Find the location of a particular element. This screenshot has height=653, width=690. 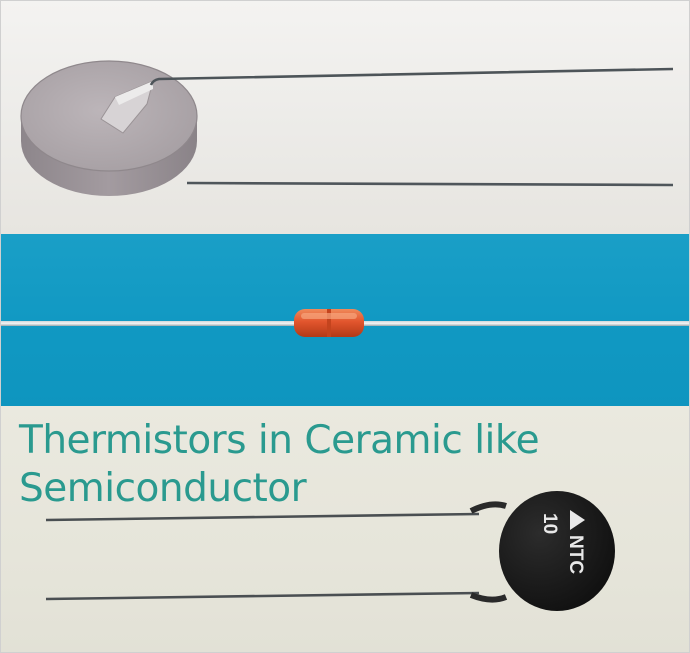

ntc-lower-coating is located at coordinates (488, 597).